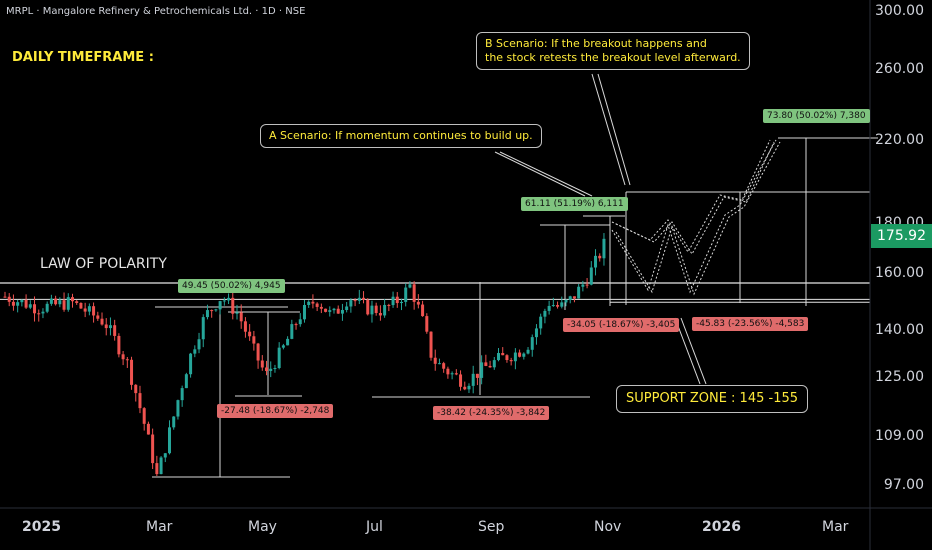 Image resolution: width=932 pixels, height=550 pixels. I want to click on measure-label-7: 73.80 (50.02%) 7,380, so click(816, 116).